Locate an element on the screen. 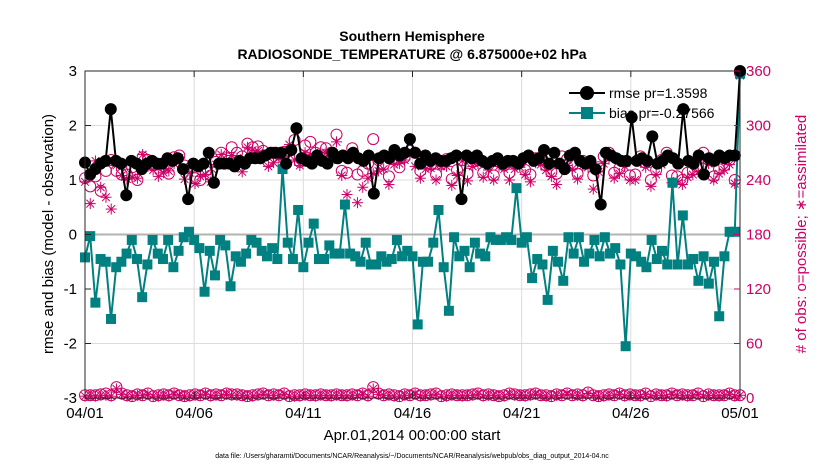 Image resolution: width=830 pixels, height=470 pixels. y-right-tick-label-1: 60 is located at coordinates (754, 344).